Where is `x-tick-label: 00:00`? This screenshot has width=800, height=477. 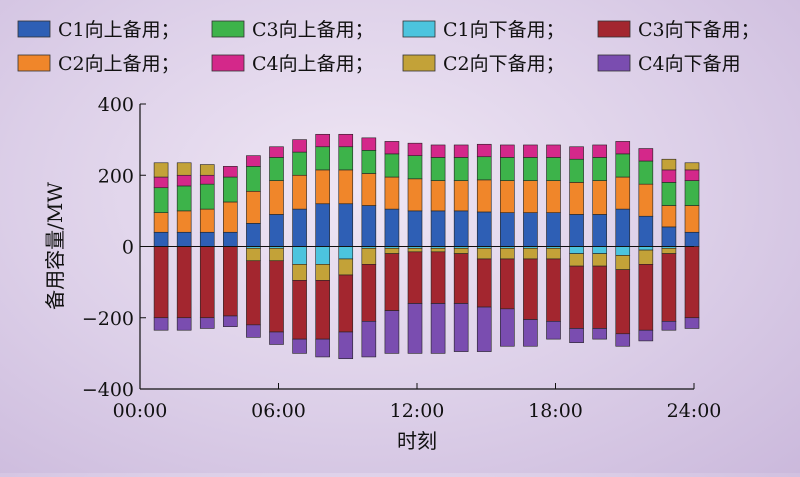
x-tick-label: 00:00 is located at coordinates (140, 411).